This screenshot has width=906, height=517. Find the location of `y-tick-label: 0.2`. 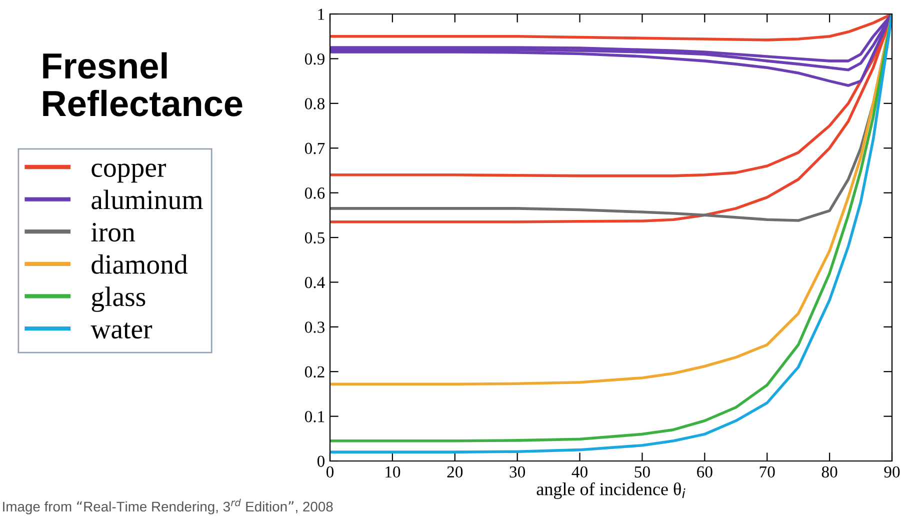

y-tick-label: 0.2 is located at coordinates (314, 372).